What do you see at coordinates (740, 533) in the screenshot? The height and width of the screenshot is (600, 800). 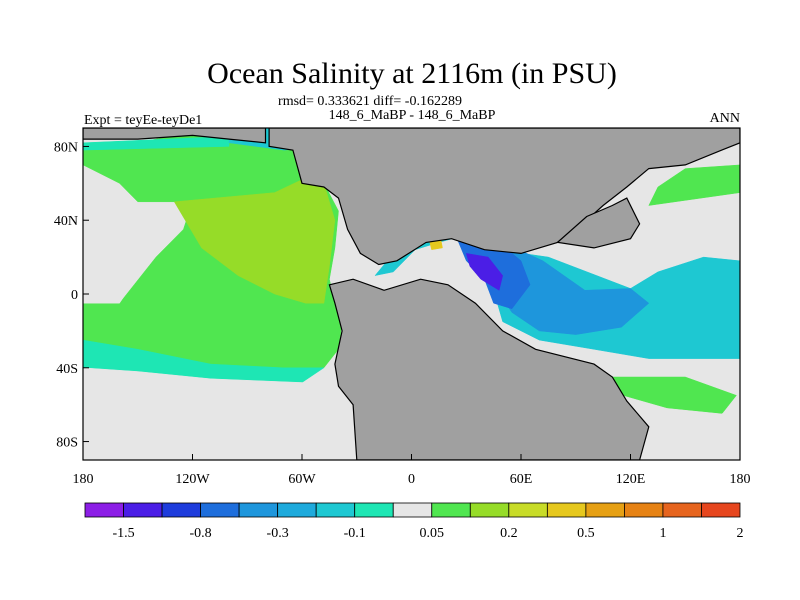 I see `colorbar-tick-label: 2` at bounding box center [740, 533].